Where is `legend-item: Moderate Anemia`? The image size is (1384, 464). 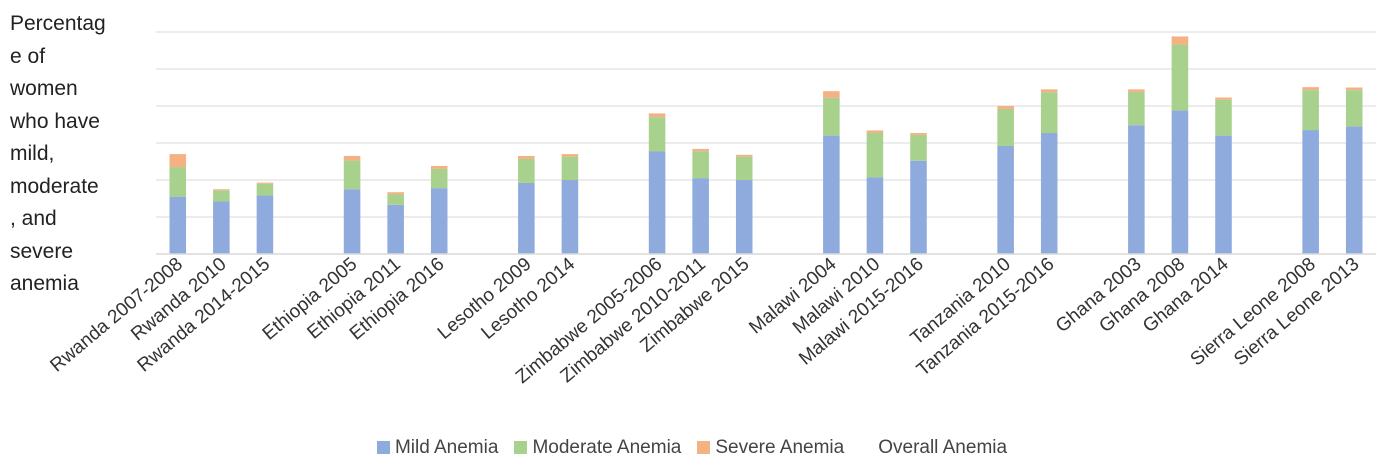 legend-item: Moderate Anemia is located at coordinates (597, 448).